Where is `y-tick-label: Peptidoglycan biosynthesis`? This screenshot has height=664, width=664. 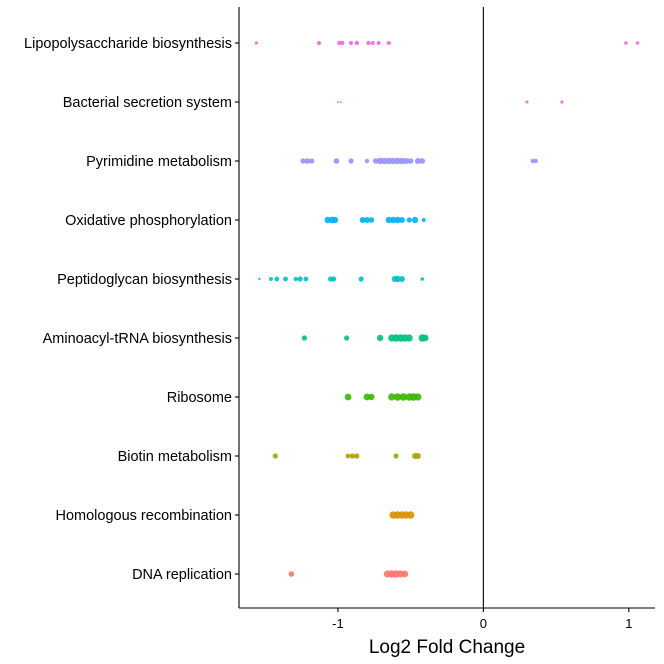 y-tick-label: Peptidoglycan biosynthesis is located at coordinates (144, 280).